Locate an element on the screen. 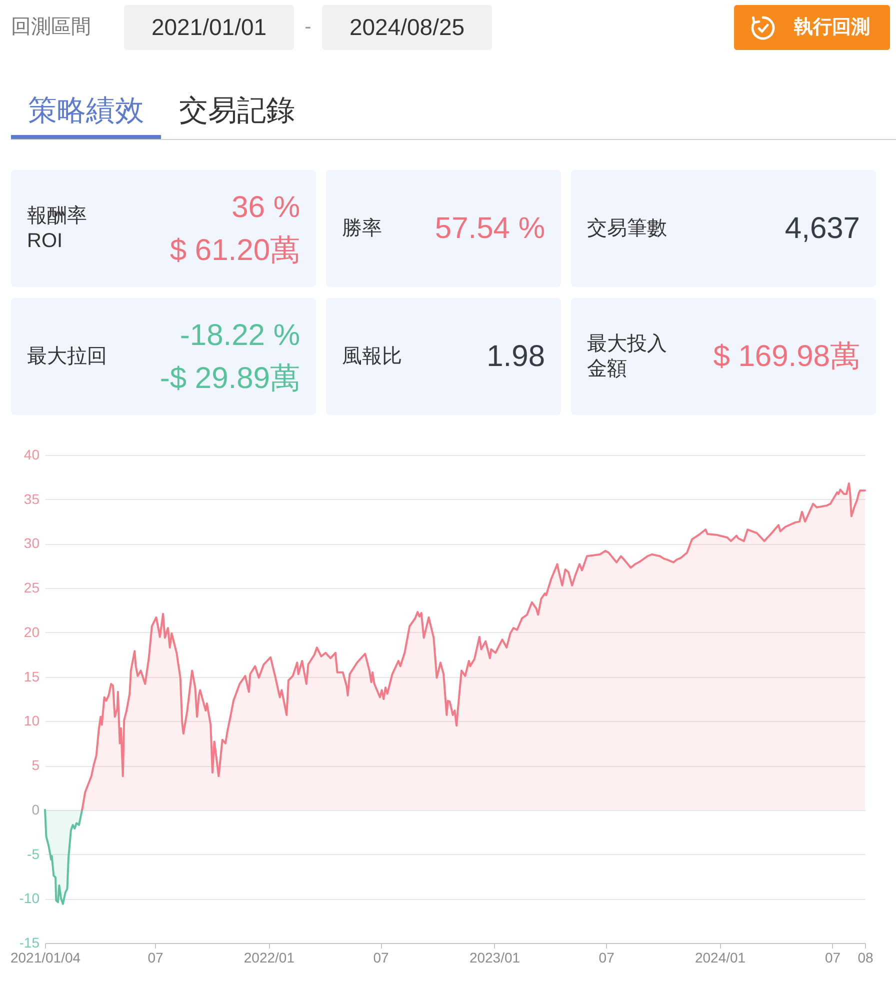 This screenshot has width=896, height=986. button: 執行回測 is located at coordinates (812, 27).